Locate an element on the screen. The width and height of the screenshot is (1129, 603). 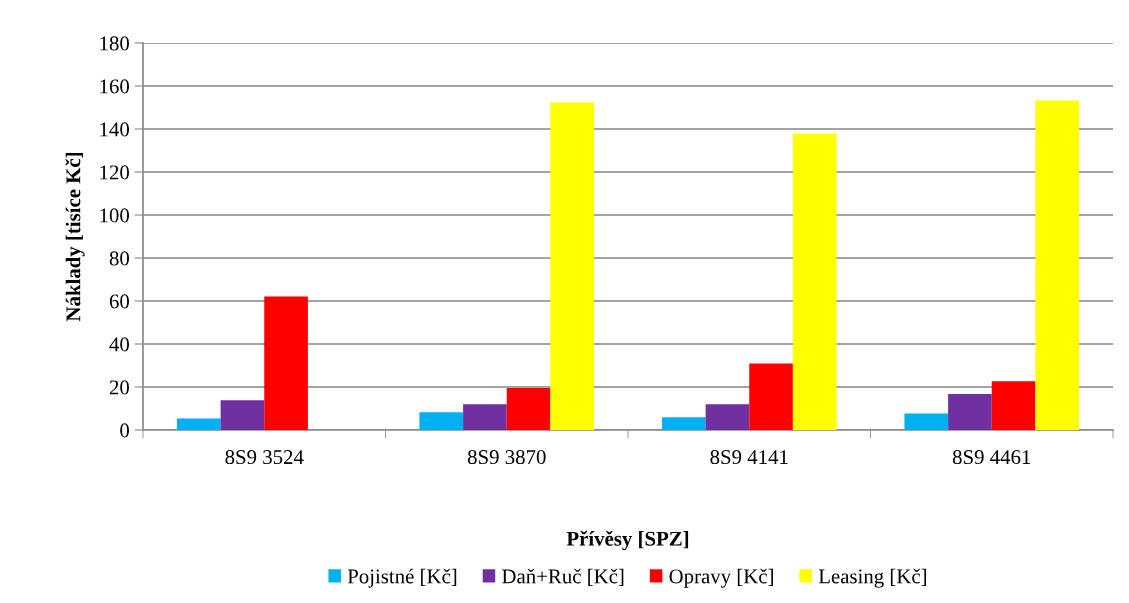
x-tick-label: 8S9 3524 is located at coordinates (264, 457).